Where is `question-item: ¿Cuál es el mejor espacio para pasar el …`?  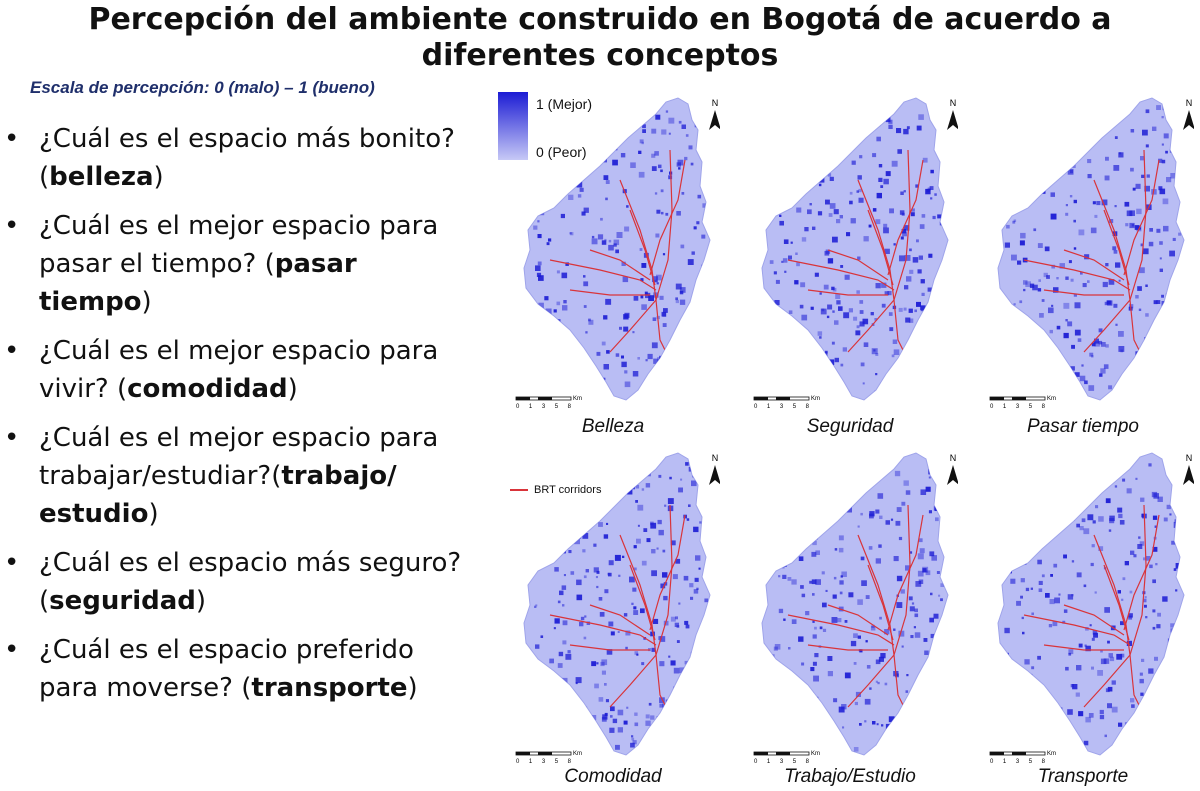 question-item: ¿Cuál es el mejor espacio para pasar el … is located at coordinates (239, 264).